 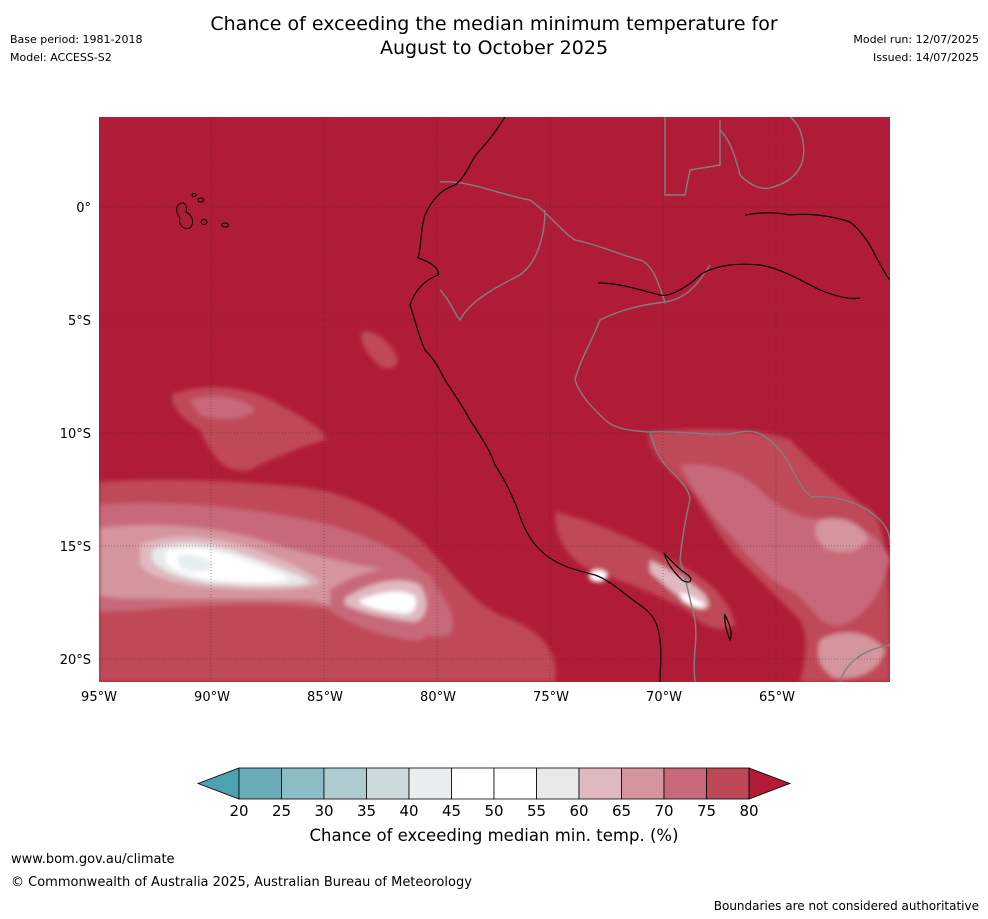 What do you see at coordinates (621, 811) in the screenshot?
I see `colorbar-tick-label: 65` at bounding box center [621, 811].